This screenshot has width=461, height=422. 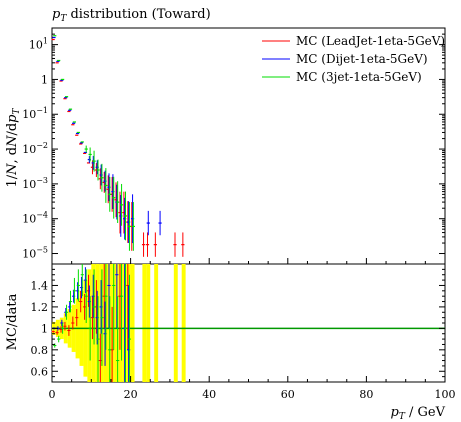 What do you see at coordinates (35, 148) in the screenshot?
I see `y-tick-label-top--2: 10⁻²` at bounding box center [35, 148].